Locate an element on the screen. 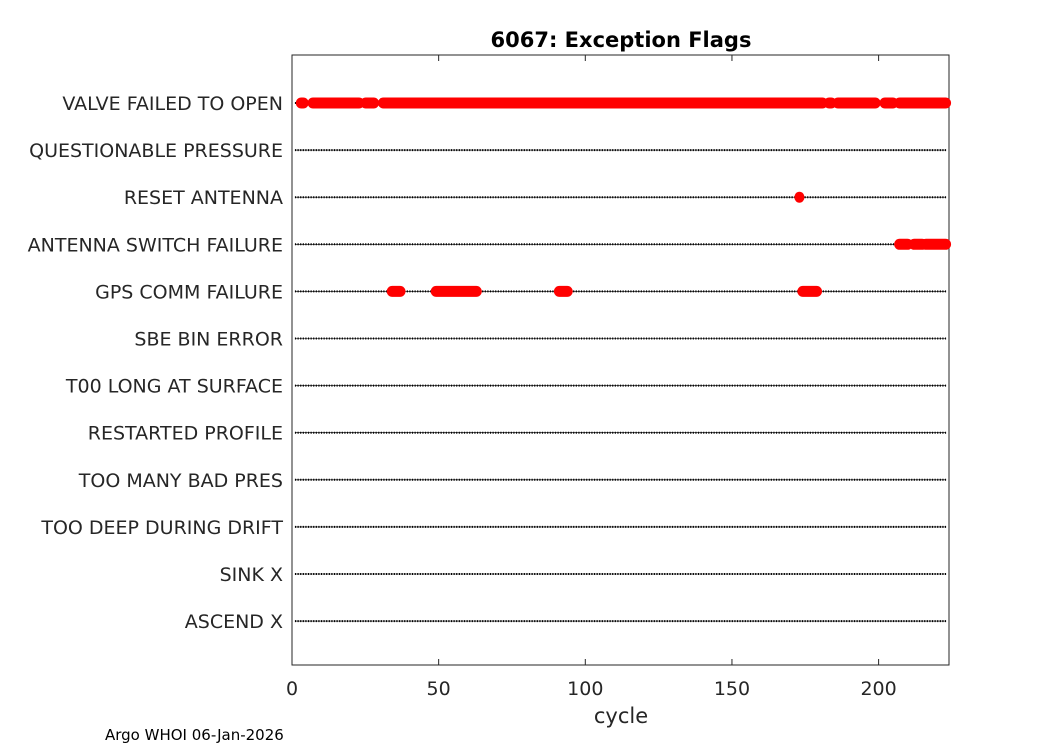 The height and width of the screenshot is (750, 1050). y-category-label: GPS COMM FAILURE is located at coordinates (189, 292).